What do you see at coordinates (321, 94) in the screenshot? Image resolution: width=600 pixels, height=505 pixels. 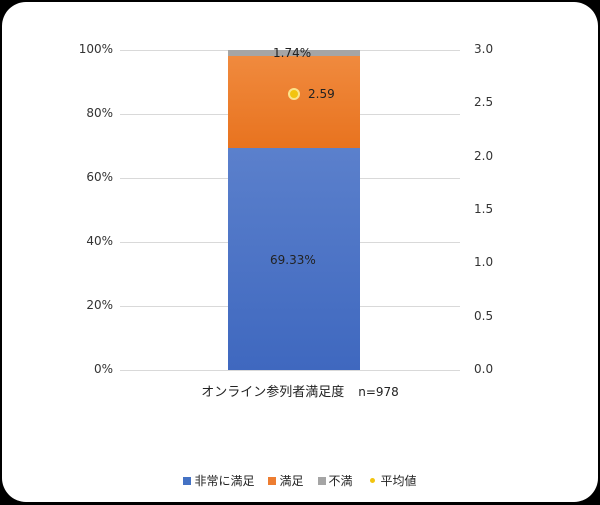 I see `label-average: 2.59` at bounding box center [321, 94].